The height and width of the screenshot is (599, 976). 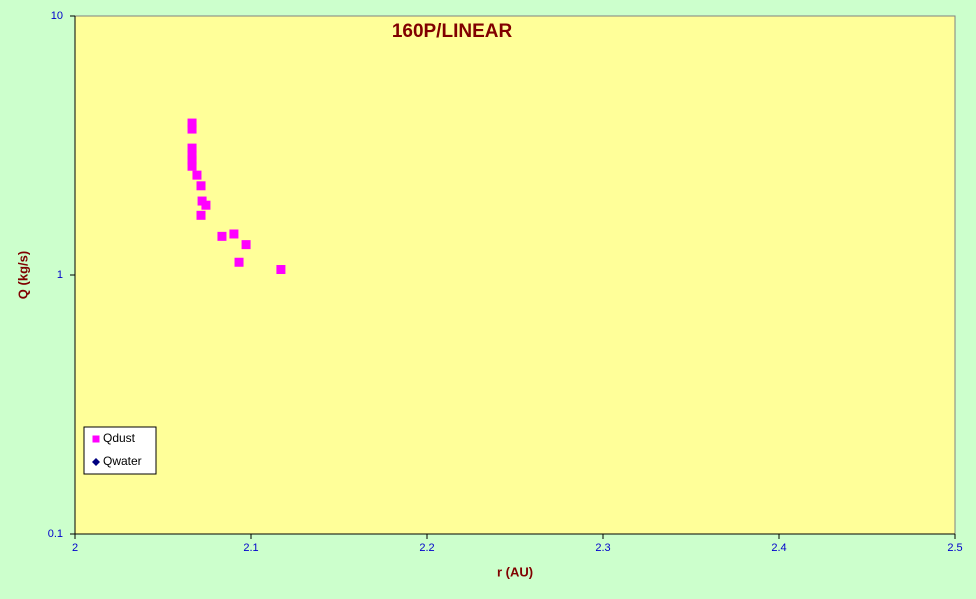 What do you see at coordinates (122, 461) in the screenshot?
I see `legend-label: Qwater` at bounding box center [122, 461].